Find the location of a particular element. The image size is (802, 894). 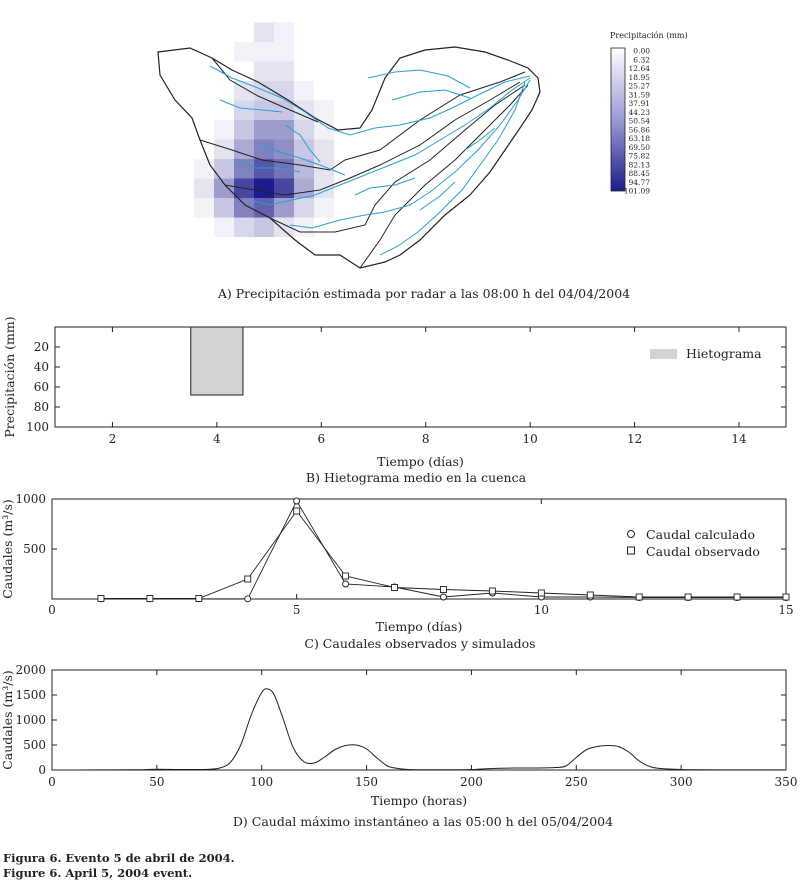

legend-marker-calculado is located at coordinates (631, 534).